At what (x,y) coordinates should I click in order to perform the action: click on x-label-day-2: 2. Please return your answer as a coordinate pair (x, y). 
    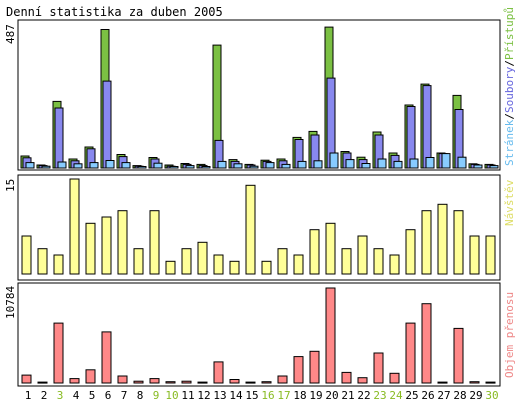
    Looking at the image, I should click on (44, 395).